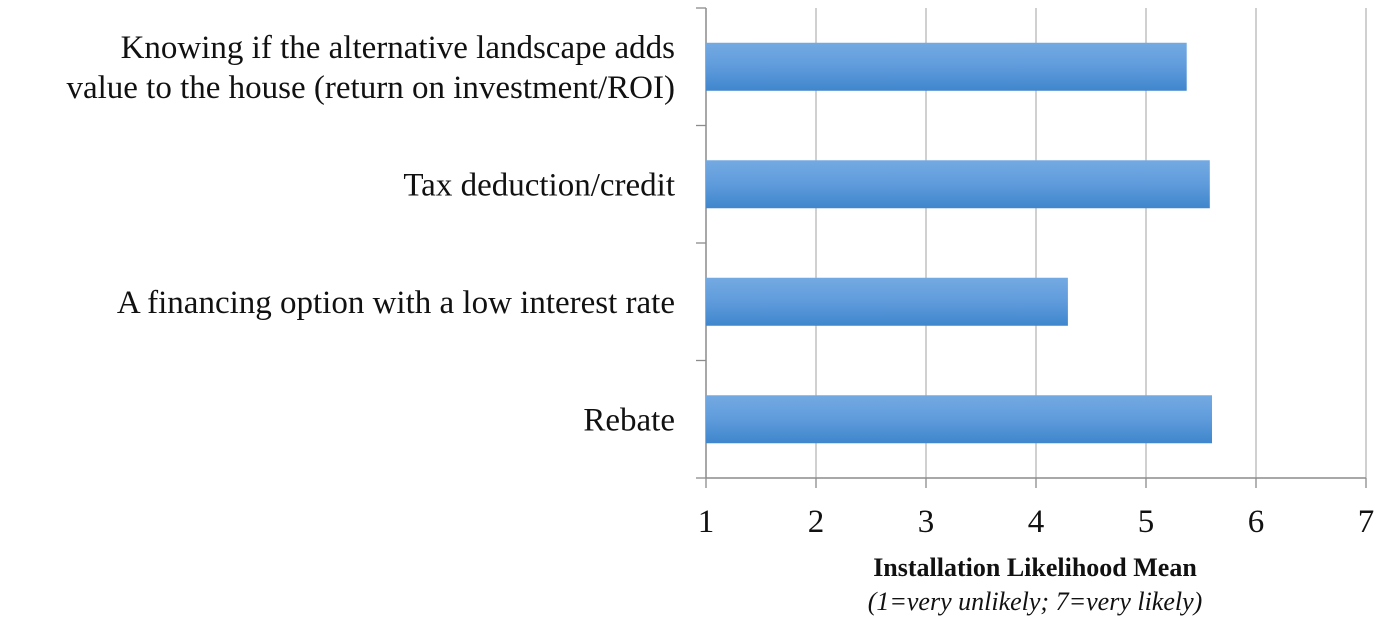 This screenshot has height=624, width=1380. I want to click on x-tick-labels: 1 2 3 4 5 6 7, so click(1036, 522).